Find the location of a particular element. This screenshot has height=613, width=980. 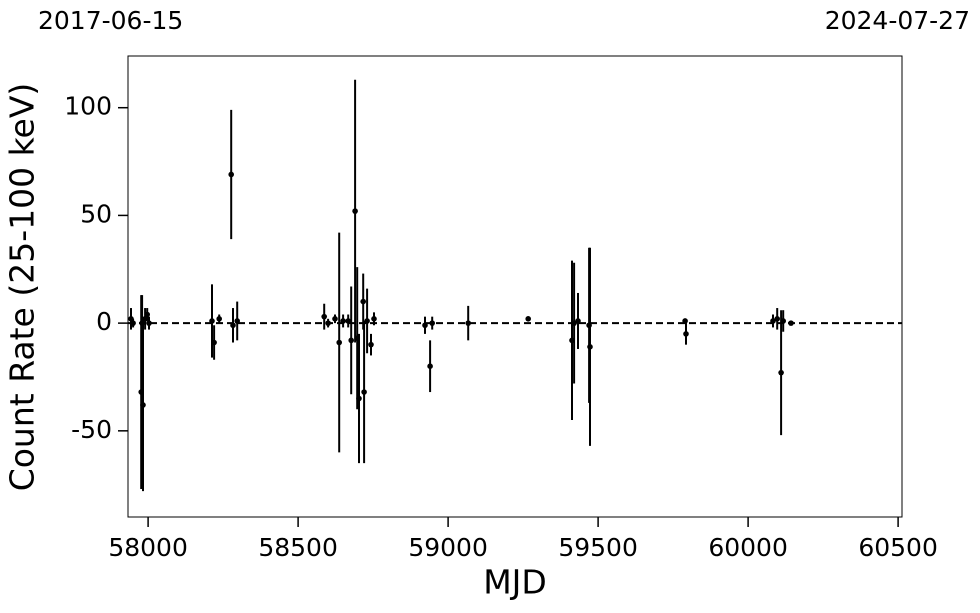

y-tick-label: 100 is located at coordinates (88, 106).